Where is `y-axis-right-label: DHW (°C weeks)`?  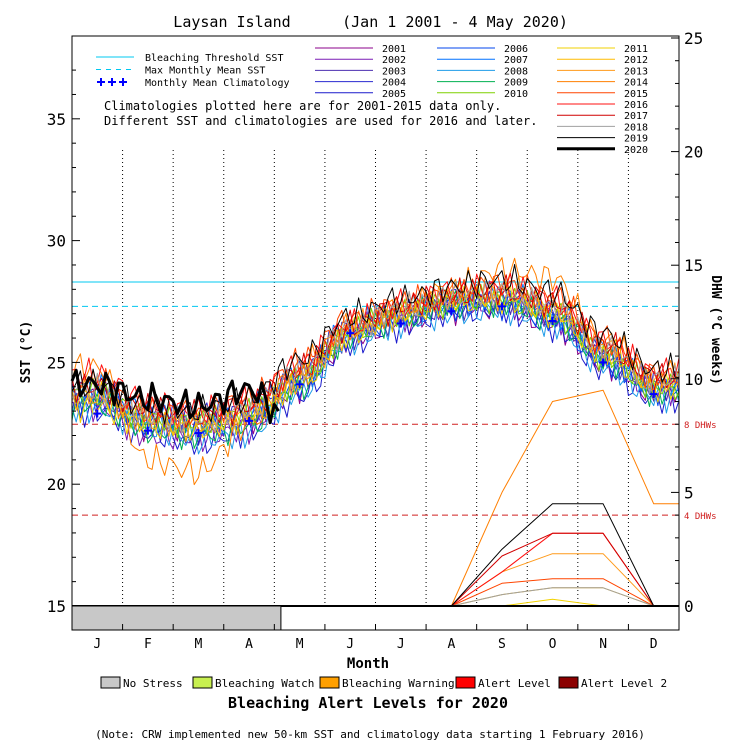 y-axis-right-label: DHW (°C weeks) is located at coordinates (715, 330).